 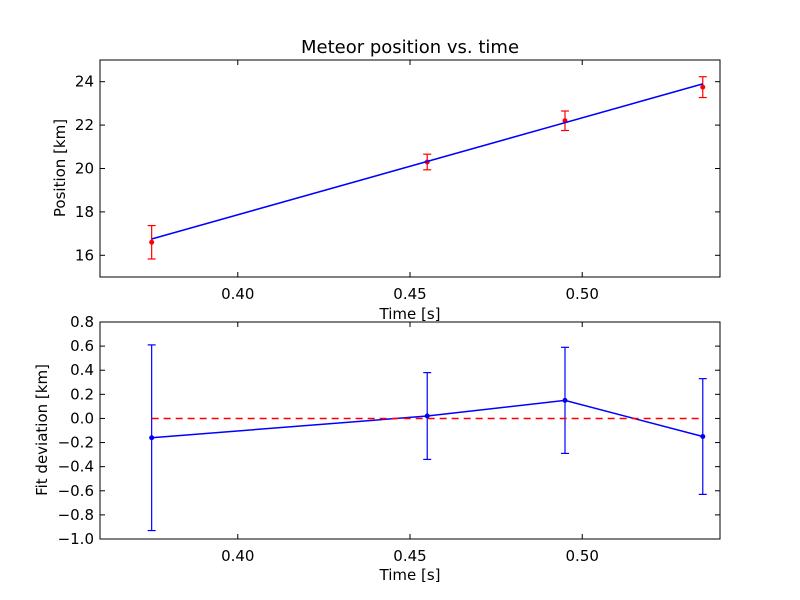 I want to click on top-chart-title: Meteor position vs. time, so click(x=410, y=47).